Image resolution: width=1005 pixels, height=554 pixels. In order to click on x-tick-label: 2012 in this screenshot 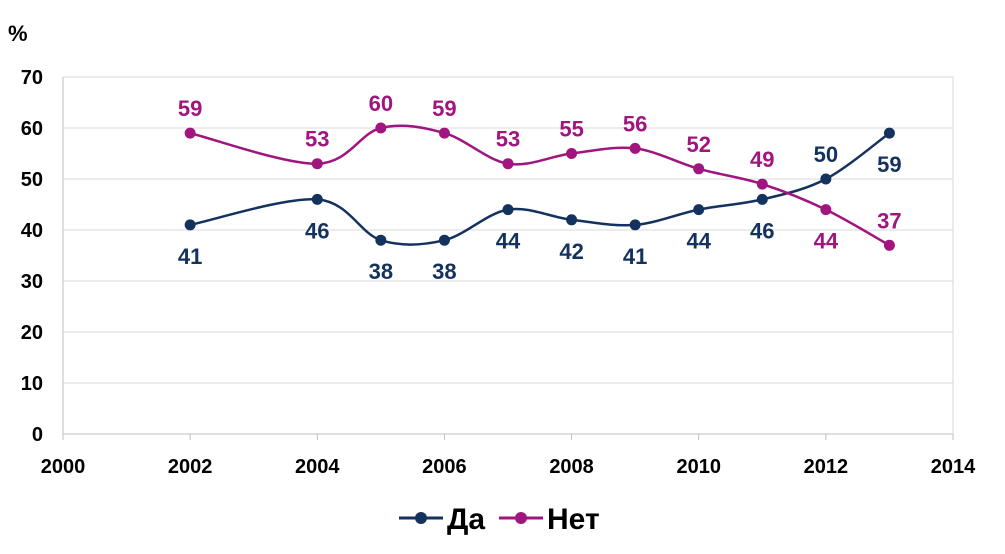, I will do `click(826, 467)`.